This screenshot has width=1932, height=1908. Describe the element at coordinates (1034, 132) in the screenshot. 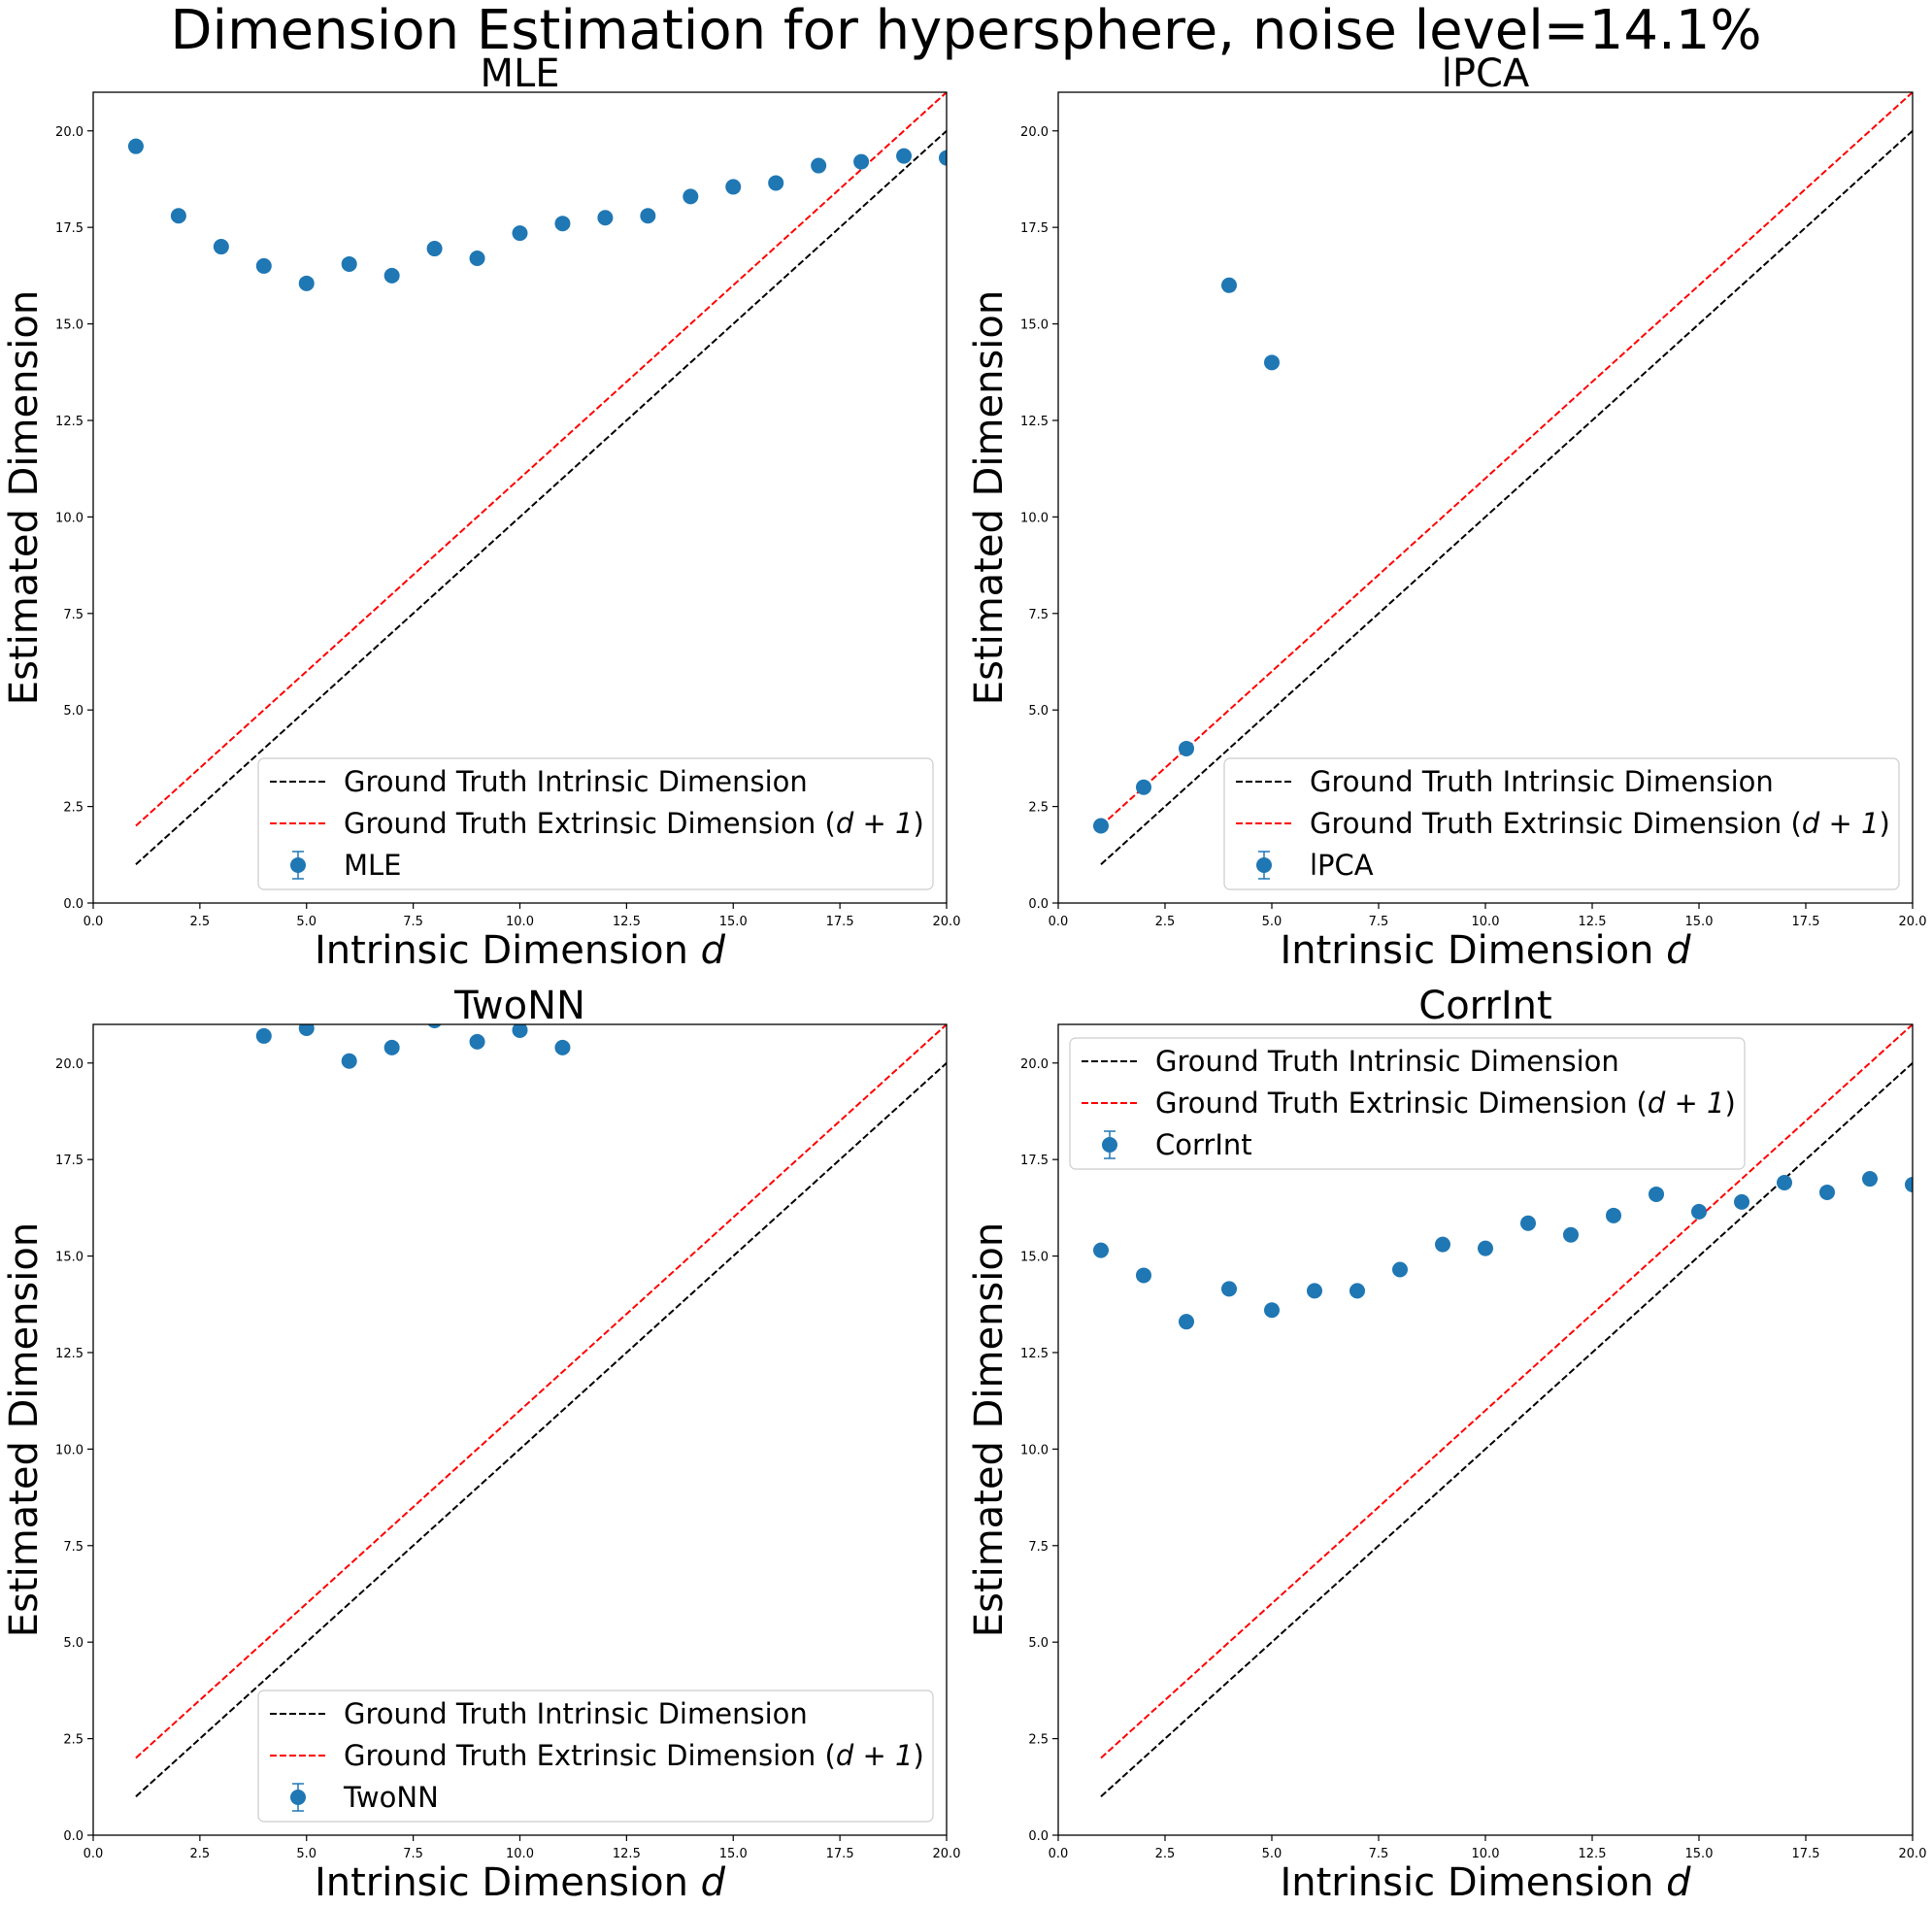

I see `y-tick-label: 20.0` at that location.